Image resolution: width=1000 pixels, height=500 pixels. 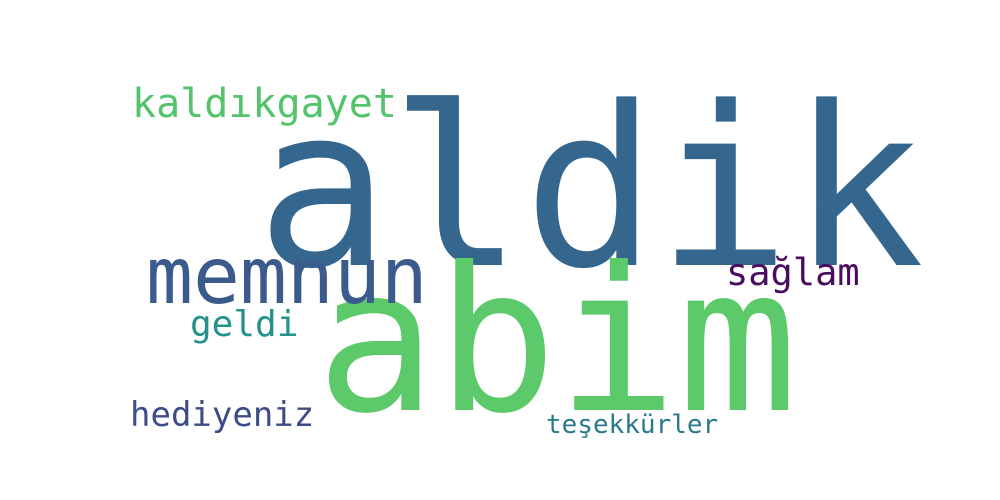 What do you see at coordinates (632, 425) in the screenshot?
I see `word-tesekkurler: teşekkürler` at bounding box center [632, 425].